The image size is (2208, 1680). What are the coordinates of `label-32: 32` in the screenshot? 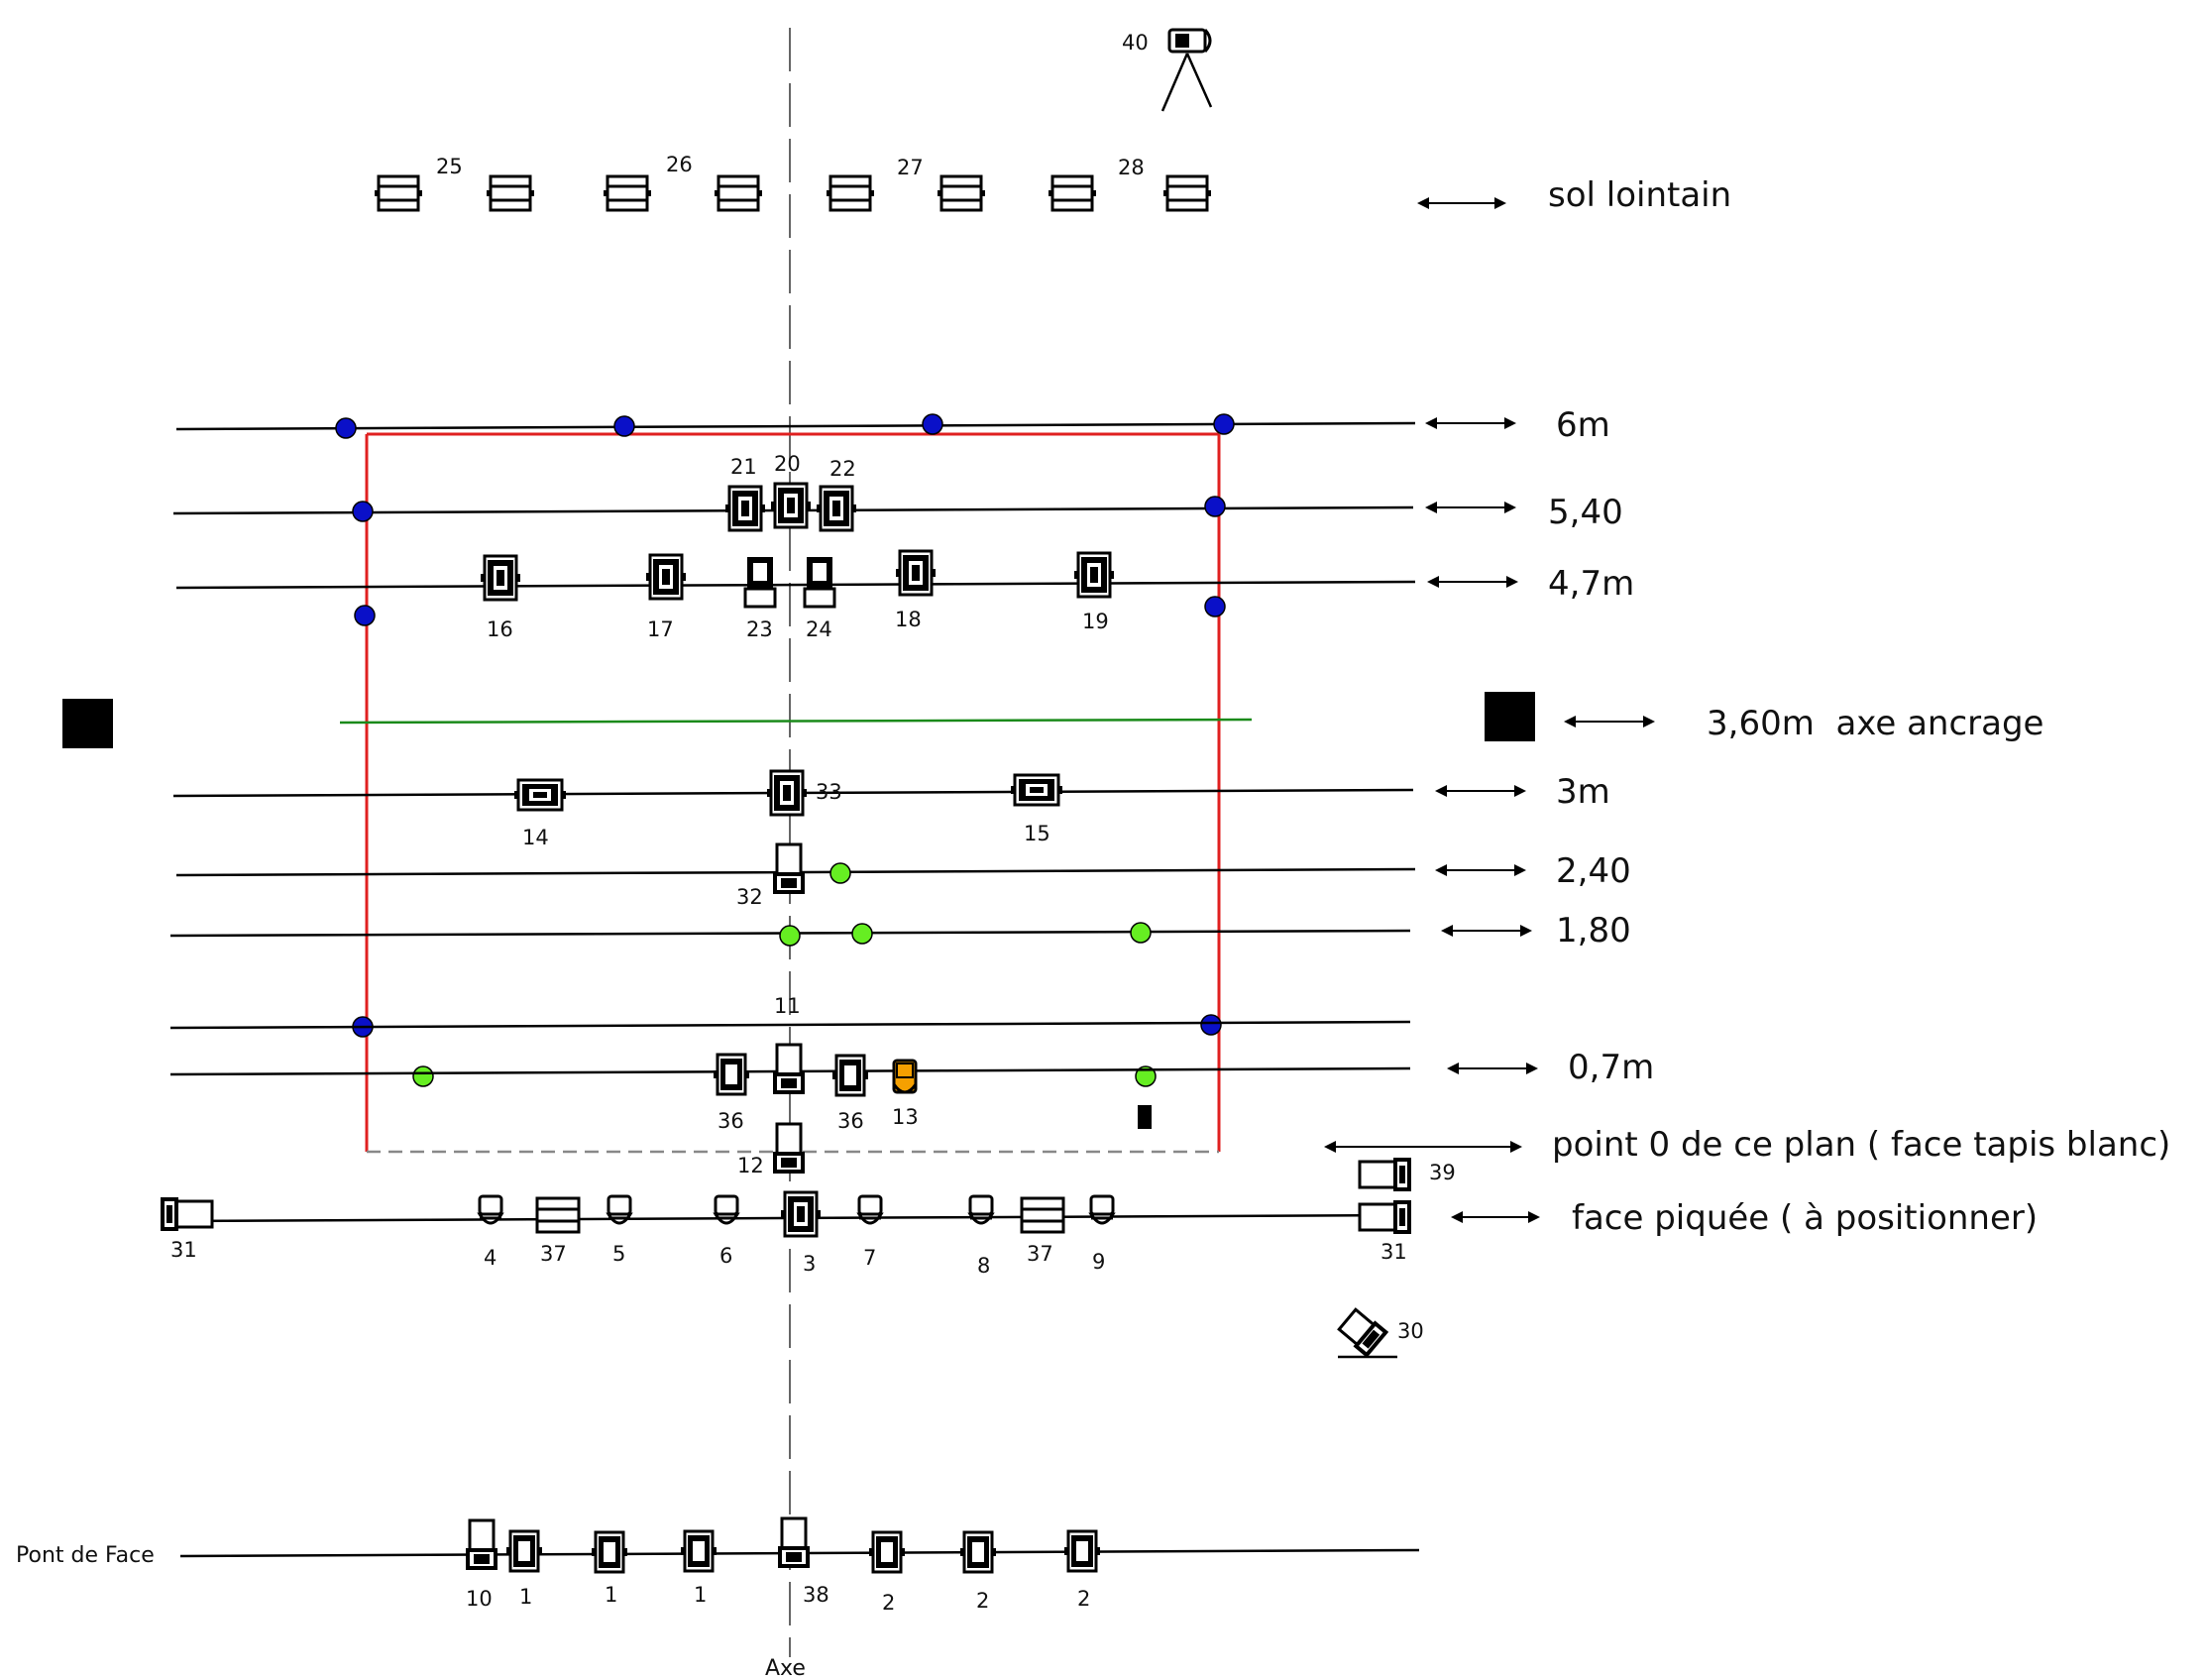 It's located at (749, 897).